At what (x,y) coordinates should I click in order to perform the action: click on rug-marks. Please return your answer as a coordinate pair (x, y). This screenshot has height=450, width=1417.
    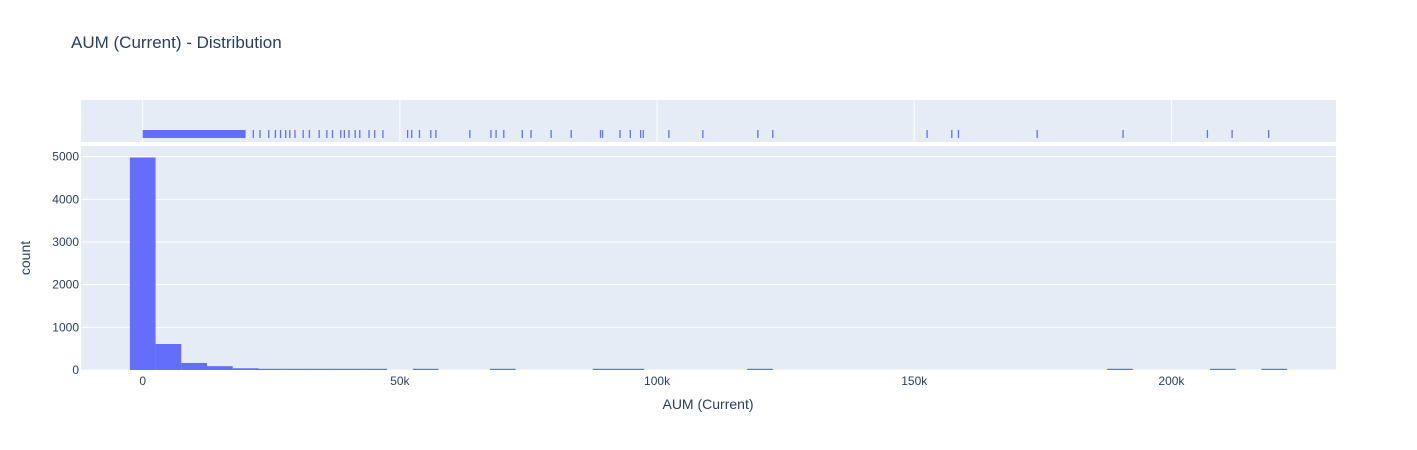
    Looking at the image, I should click on (706, 134).